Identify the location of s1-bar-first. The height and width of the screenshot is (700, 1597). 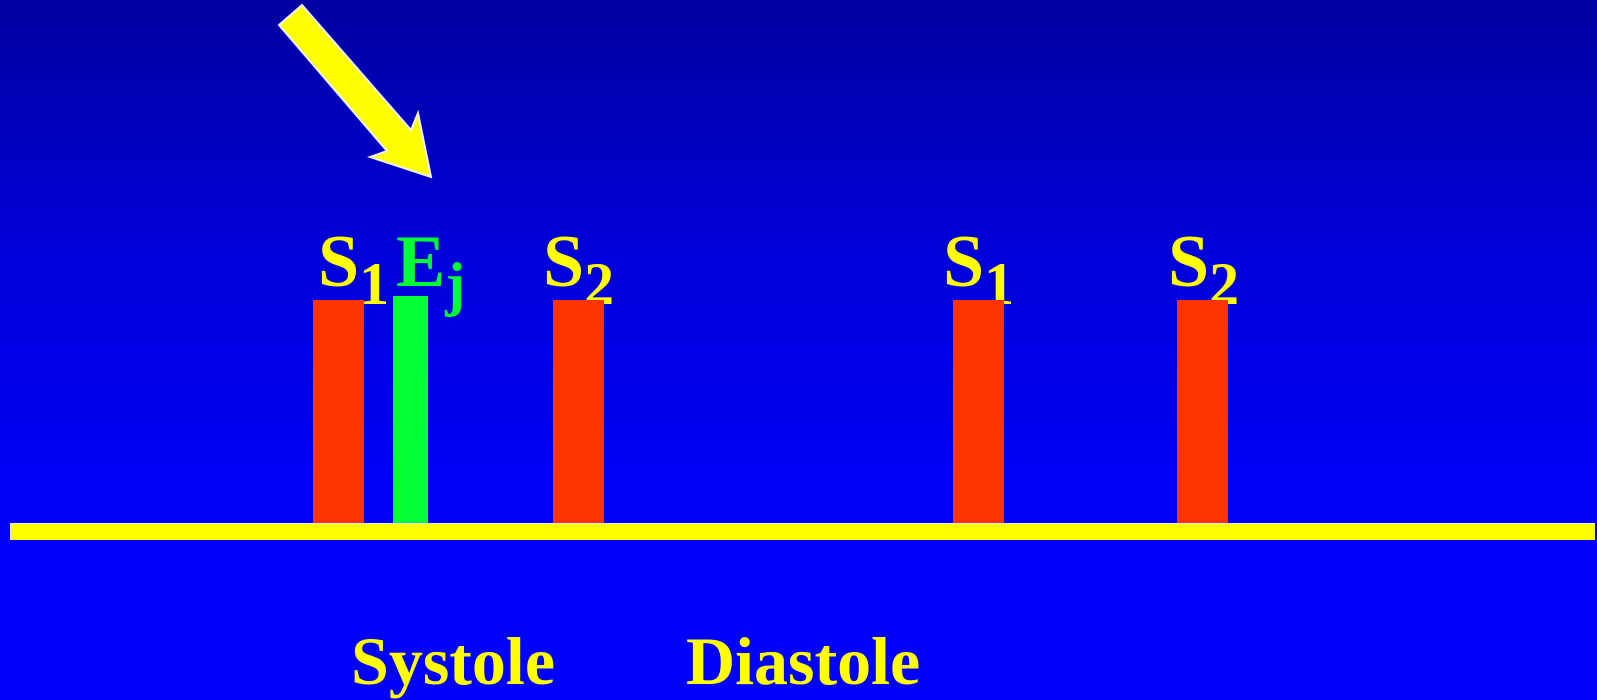
(338, 411).